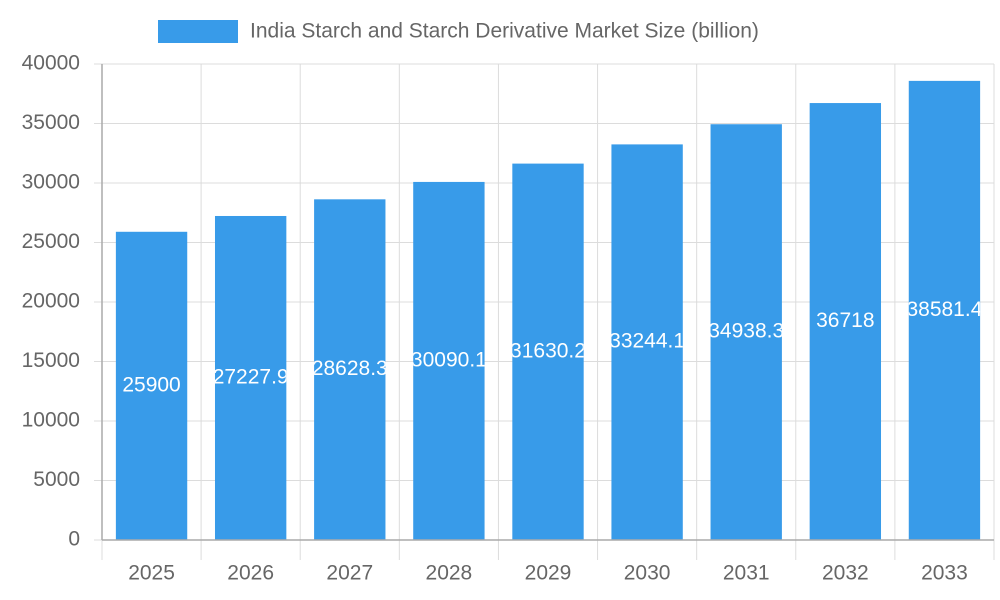 The width and height of the screenshot is (1000, 600). What do you see at coordinates (349, 573) in the screenshot?
I see `x-tick-label: 2027` at bounding box center [349, 573].